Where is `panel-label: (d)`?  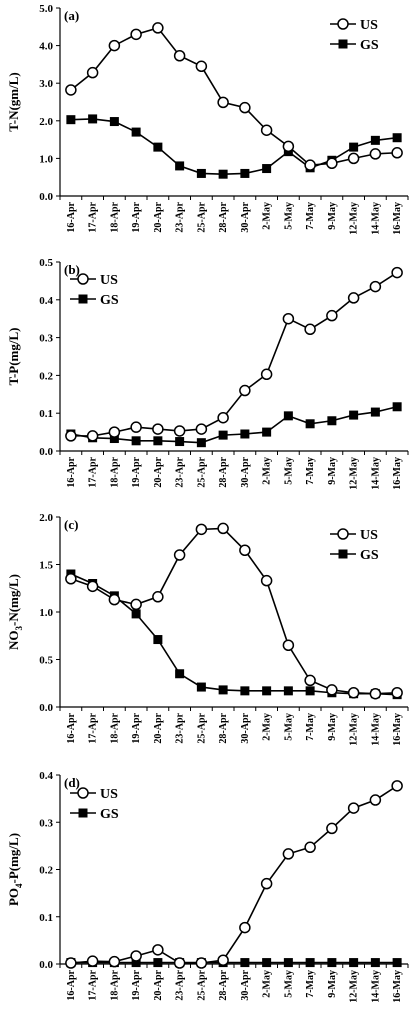 panel-label: (d) is located at coordinates (72, 782).